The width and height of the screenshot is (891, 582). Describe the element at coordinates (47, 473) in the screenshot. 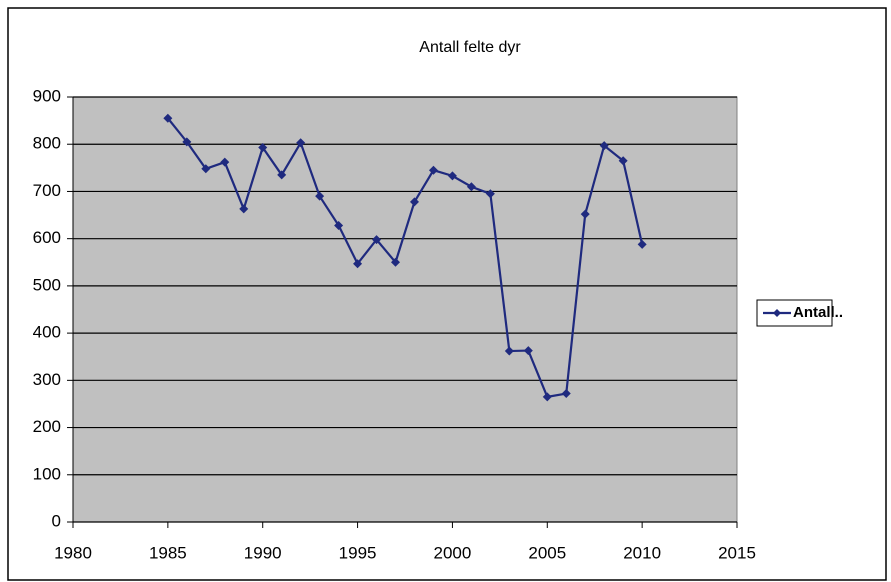

I see `y-tick-label: 100` at that location.